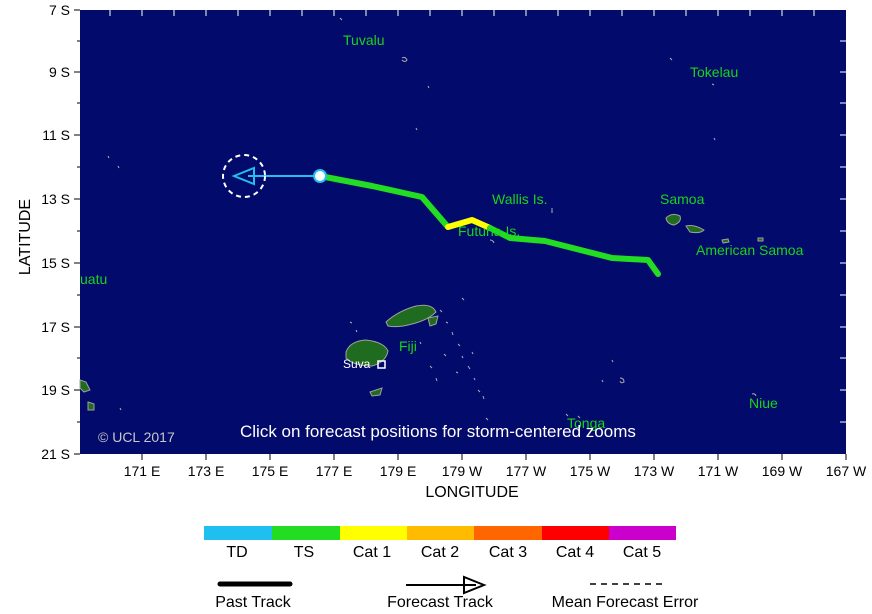 This screenshot has width=872, height=614. What do you see at coordinates (654, 471) in the screenshot?
I see `lon-label: 173 W` at bounding box center [654, 471].